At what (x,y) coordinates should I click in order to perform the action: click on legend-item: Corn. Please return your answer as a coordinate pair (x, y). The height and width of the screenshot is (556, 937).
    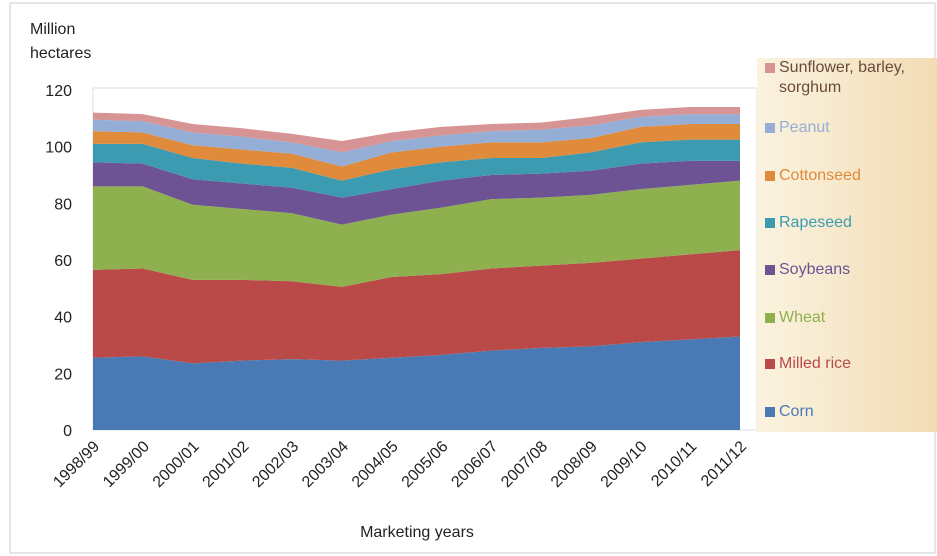
    Looking at the image, I should click on (851, 412).